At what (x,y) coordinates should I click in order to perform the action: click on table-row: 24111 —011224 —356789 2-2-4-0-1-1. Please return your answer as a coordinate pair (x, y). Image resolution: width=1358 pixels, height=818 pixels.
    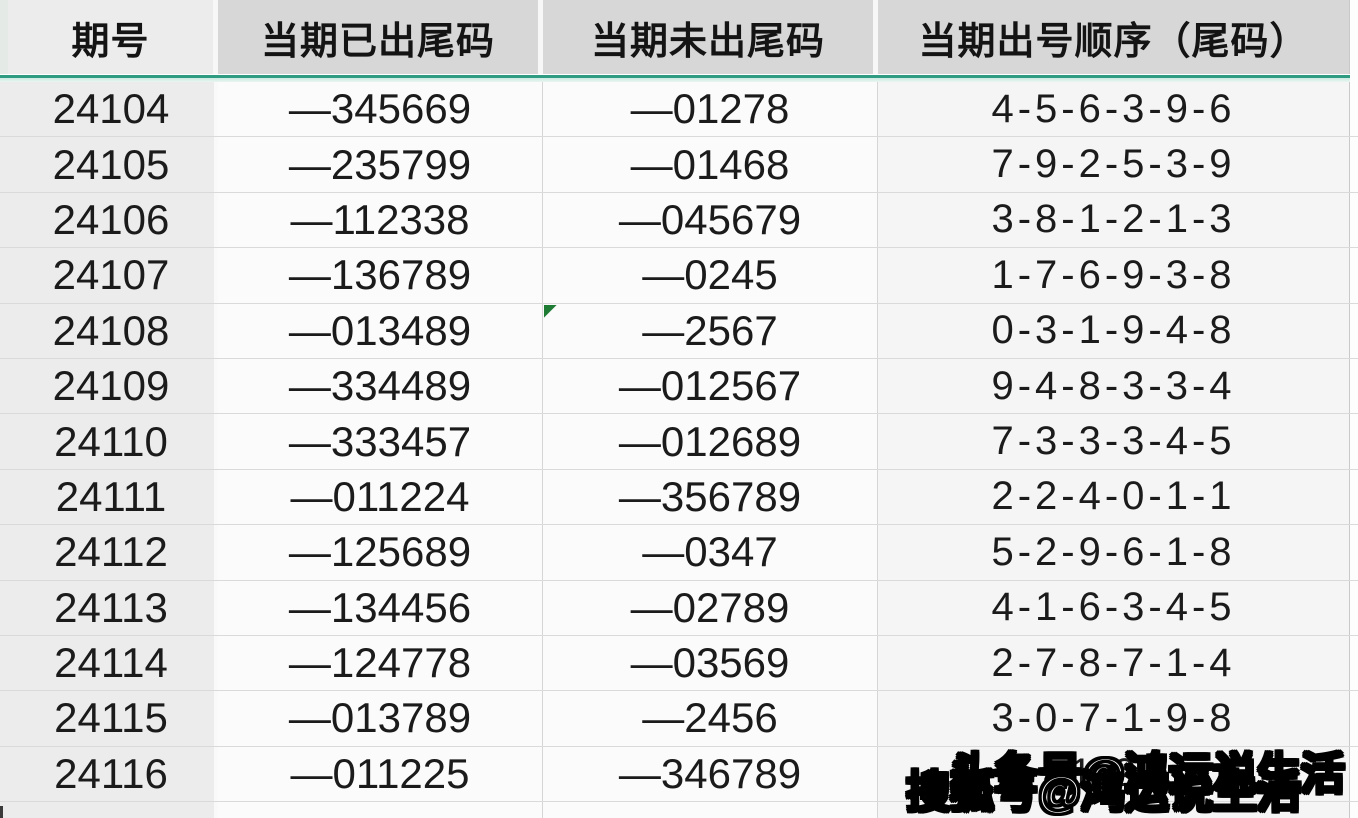
    Looking at the image, I should click on (679, 497).